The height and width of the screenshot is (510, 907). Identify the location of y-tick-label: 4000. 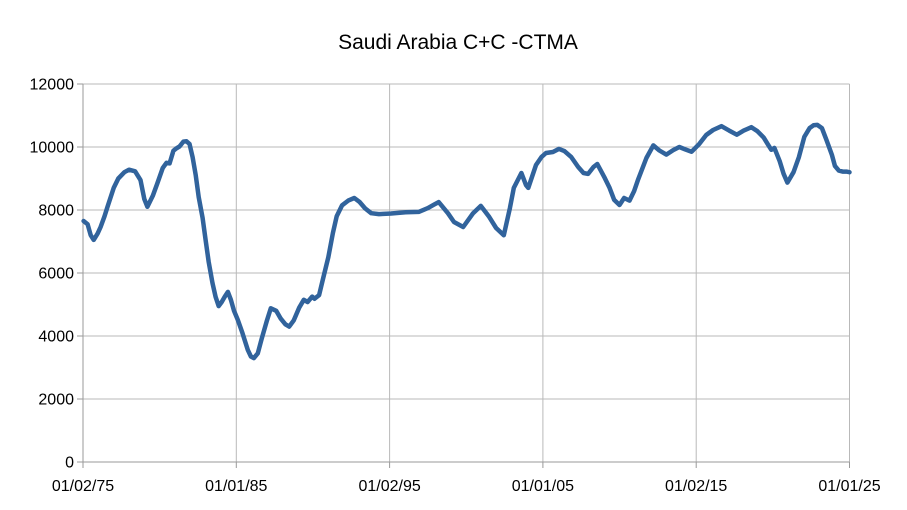
(56, 337).